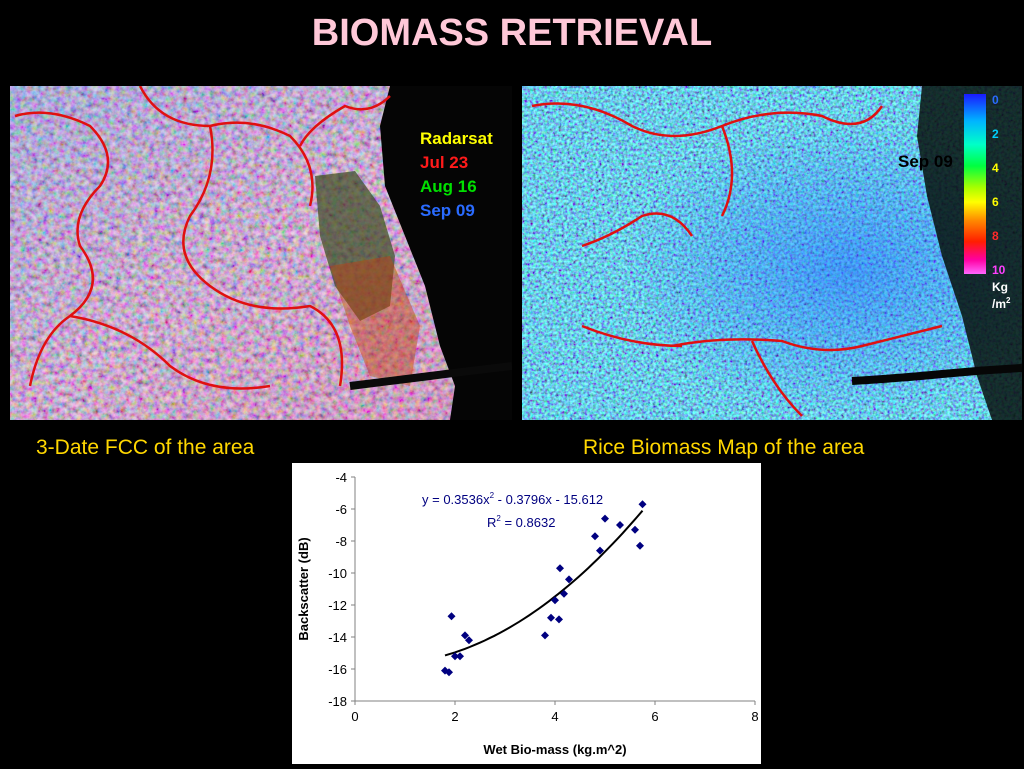 The height and width of the screenshot is (769, 1024). What do you see at coordinates (337, 637) in the screenshot?
I see `y-tick-label: -14` at bounding box center [337, 637].